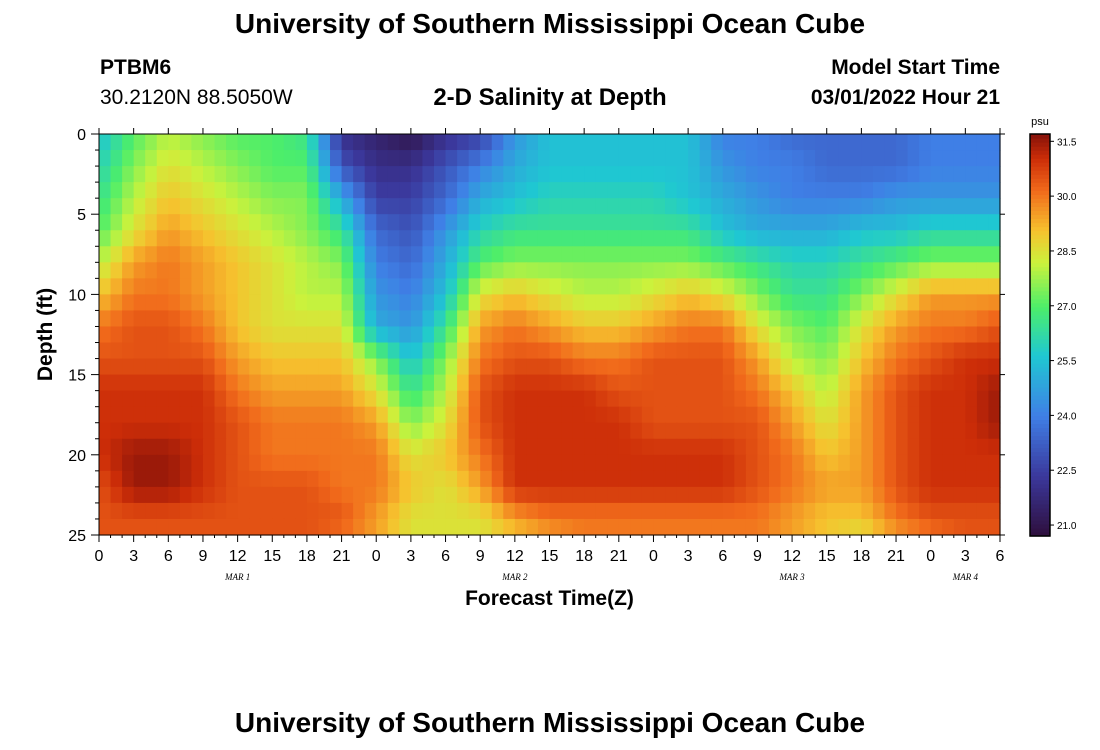 Image resolution: width=1100 pixels, height=750 pixels. Describe the element at coordinates (81, 215) in the screenshot. I see `y-tick-label: 5` at that location.